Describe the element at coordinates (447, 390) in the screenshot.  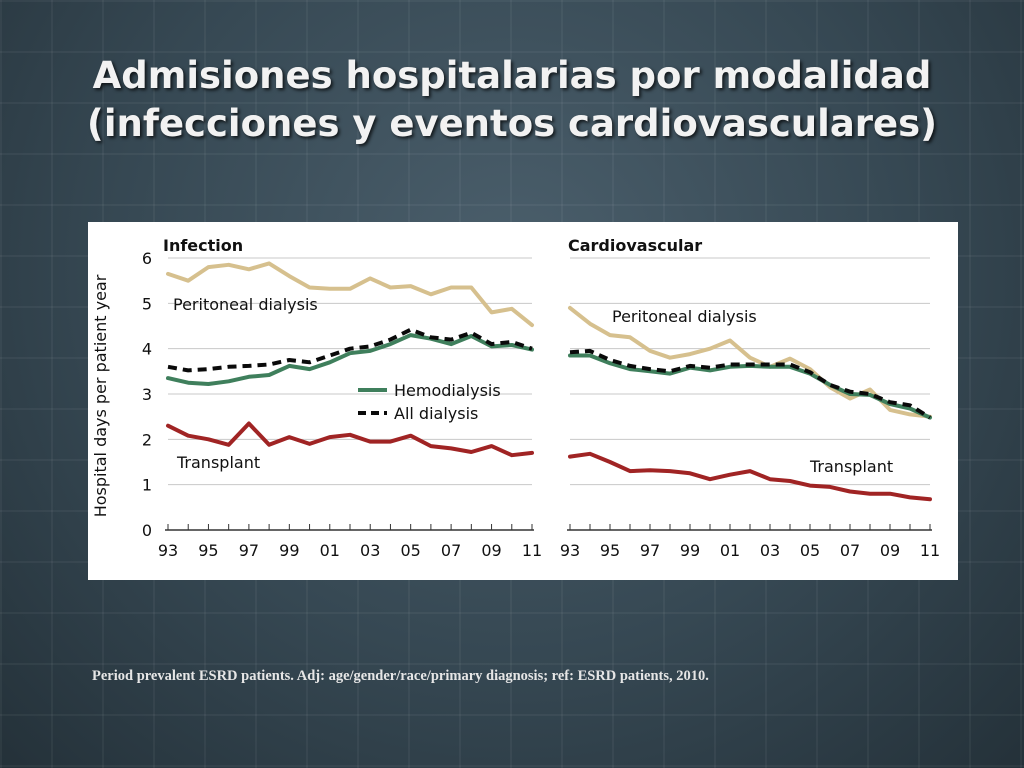
I see `legend-label: Hemodialysis` at that location.